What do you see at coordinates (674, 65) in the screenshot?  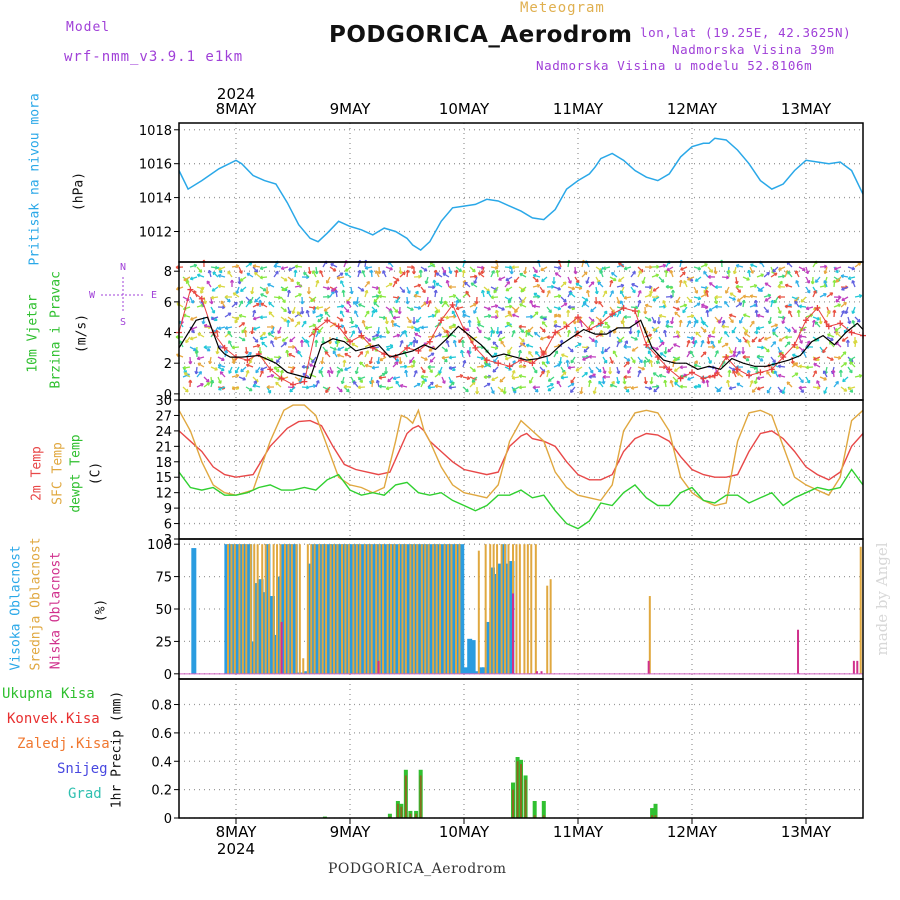 I see `model-elevation-text: Nadmorska Visina u modelu 52.8106m` at bounding box center [674, 65].